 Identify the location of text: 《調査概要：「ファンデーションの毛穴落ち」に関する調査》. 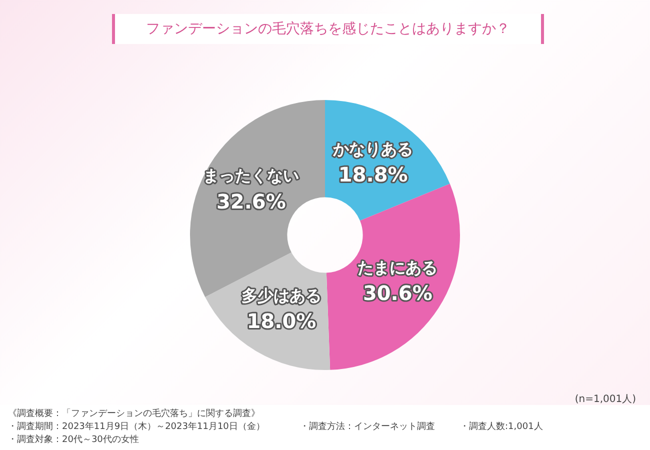
(134, 414).